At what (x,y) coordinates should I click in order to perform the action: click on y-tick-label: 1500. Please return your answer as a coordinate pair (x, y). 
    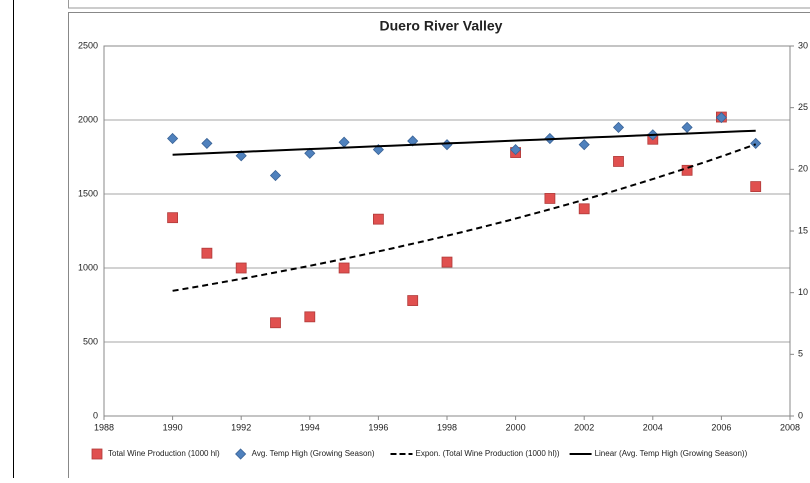
    Looking at the image, I should click on (88, 193).